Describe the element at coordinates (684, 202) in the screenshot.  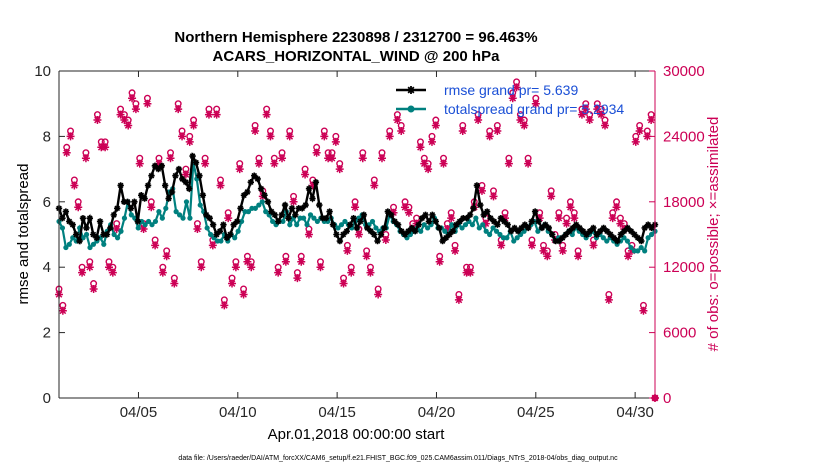
I see `y-right-tick-label: 18000` at that location.